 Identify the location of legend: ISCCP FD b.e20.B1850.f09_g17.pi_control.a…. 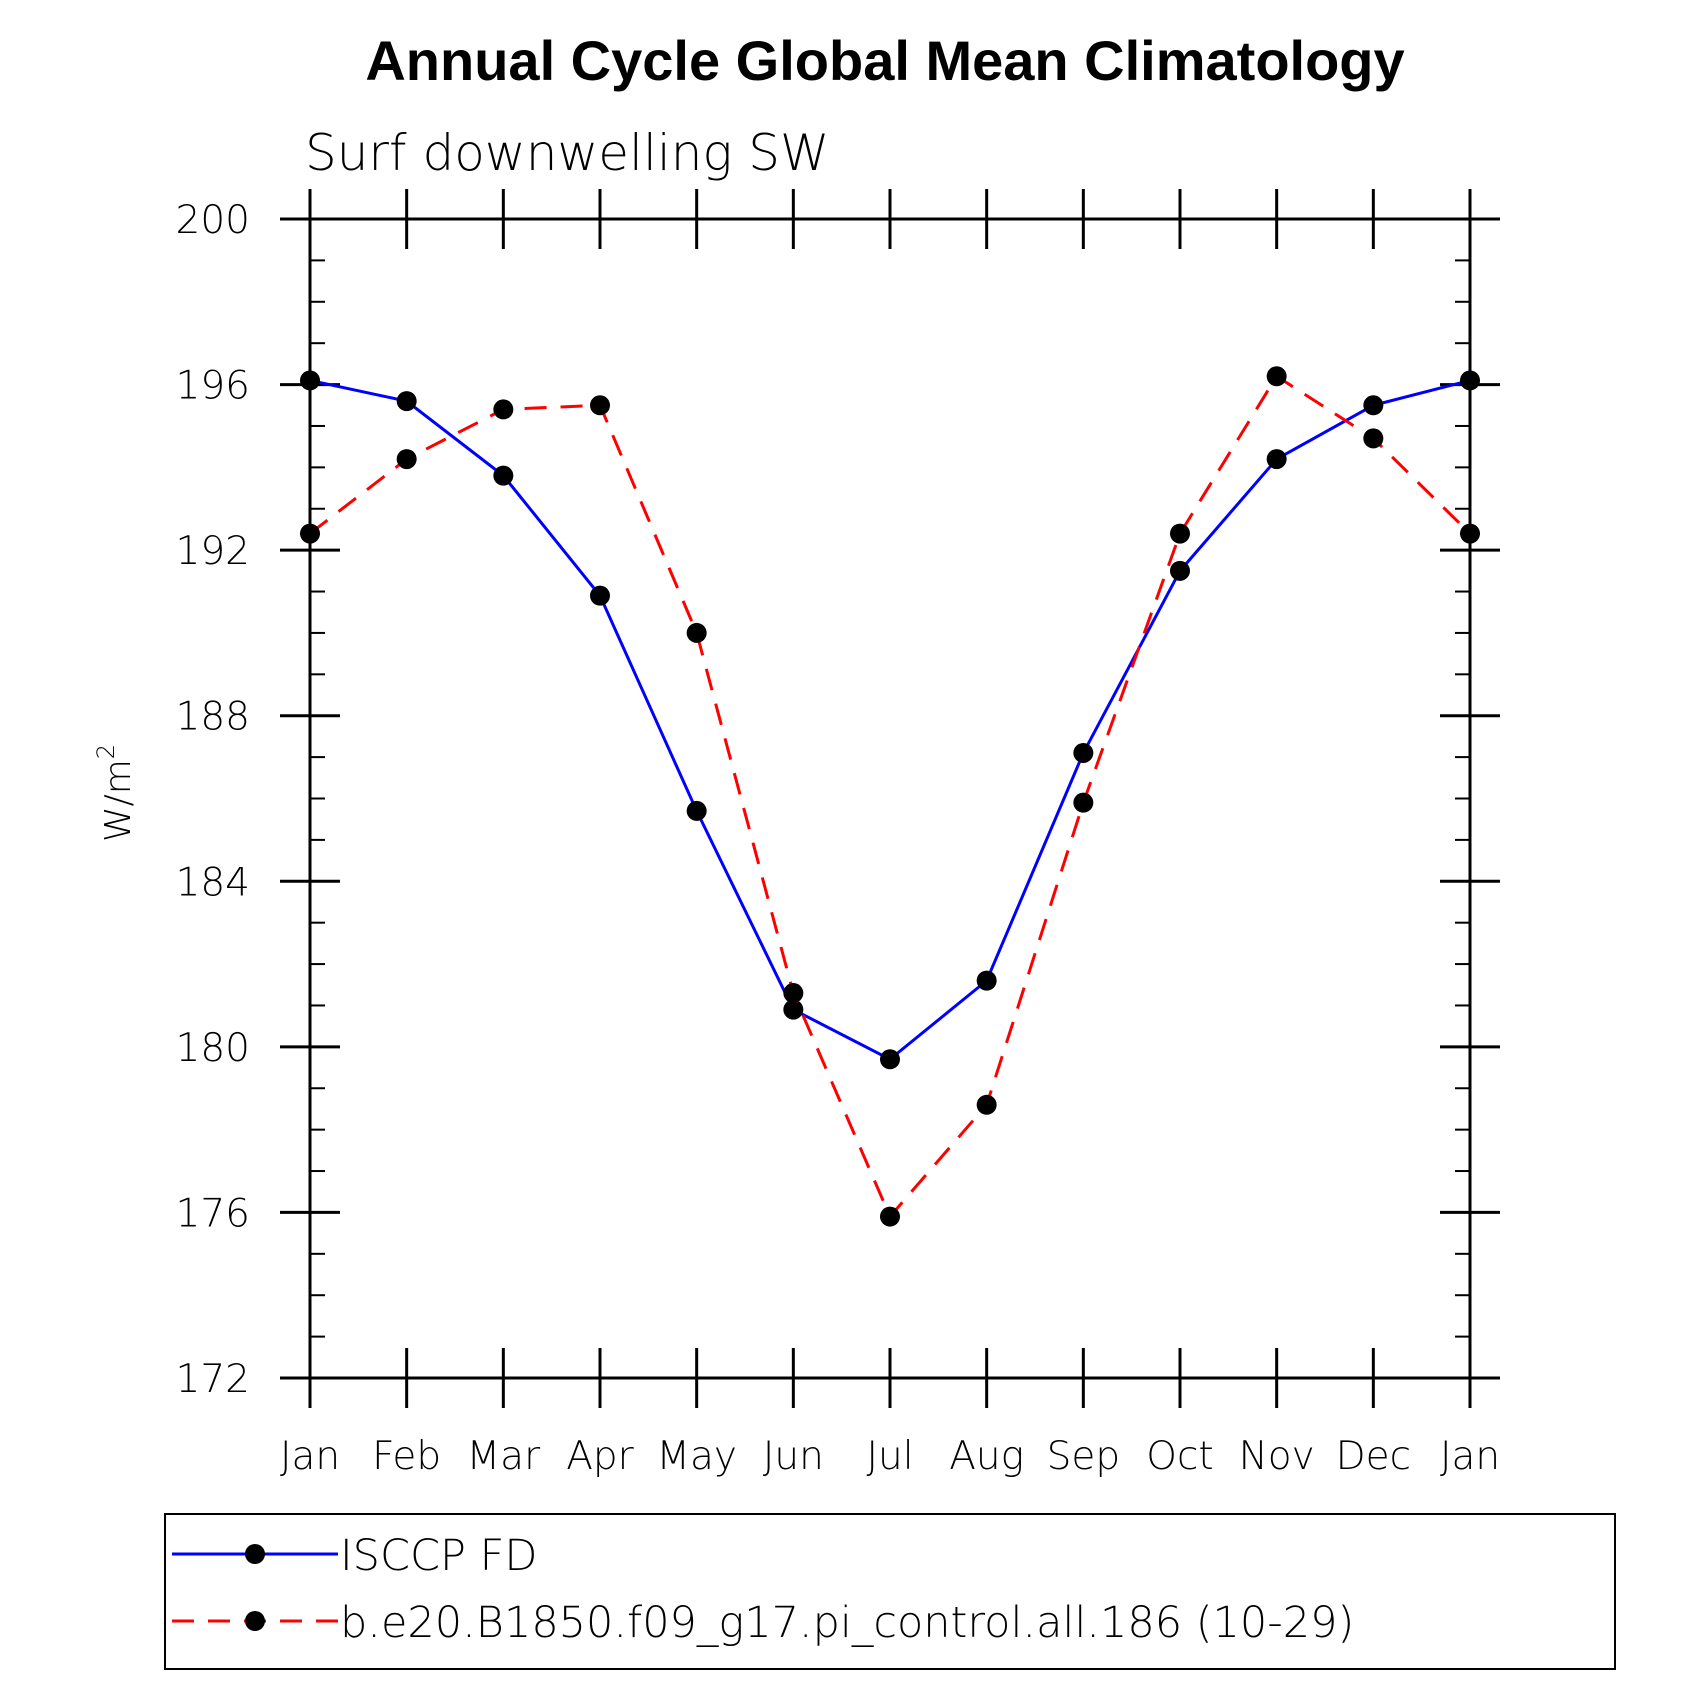
(890, 1591).